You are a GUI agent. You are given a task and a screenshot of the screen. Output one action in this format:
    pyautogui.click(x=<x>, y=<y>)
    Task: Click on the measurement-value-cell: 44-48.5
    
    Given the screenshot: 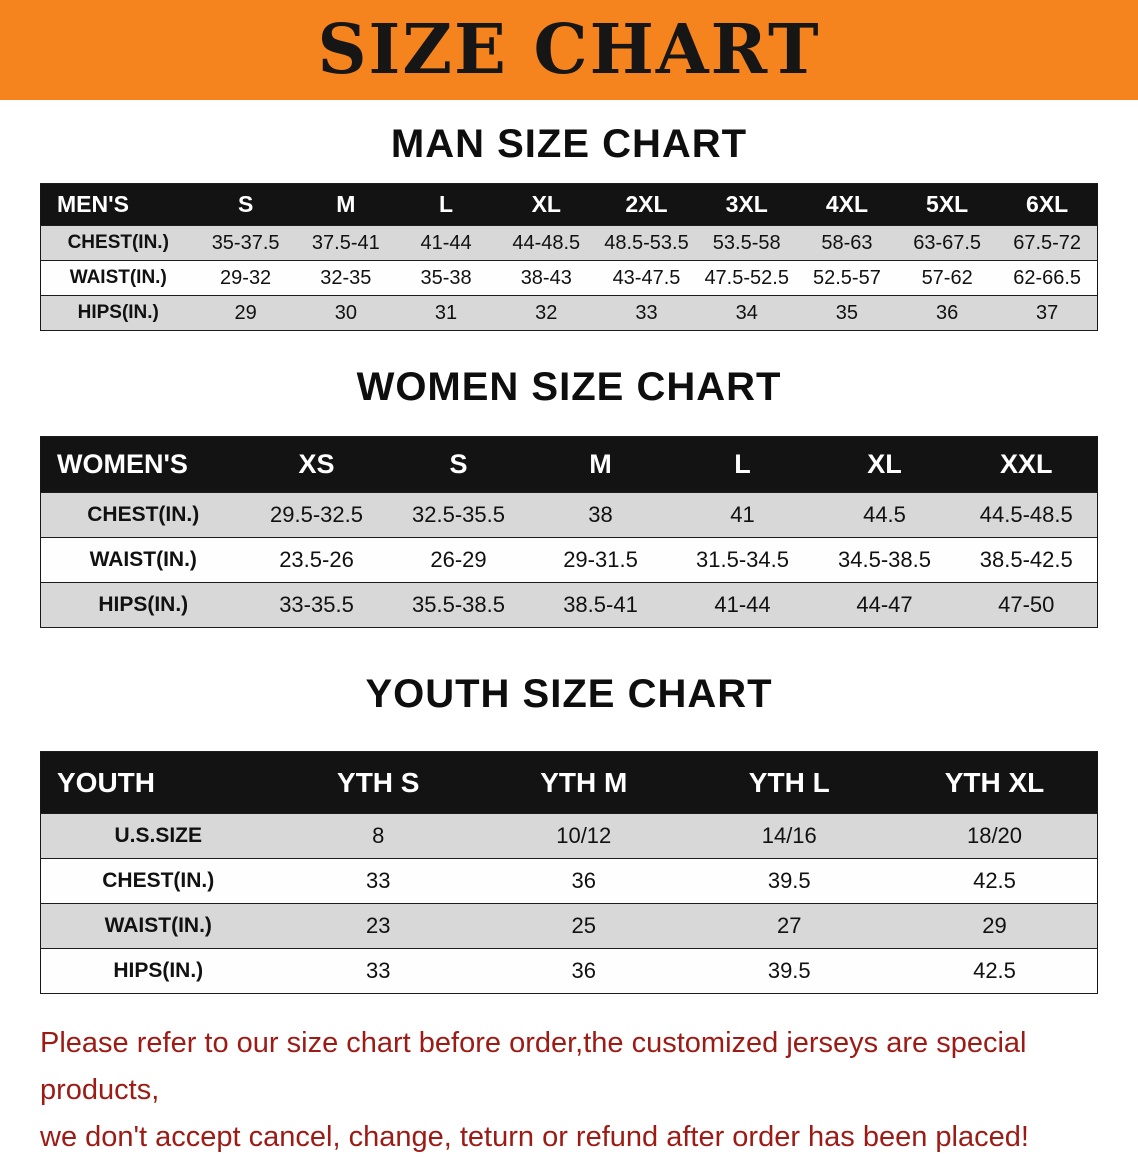 What is the action you would take?
    pyautogui.click(x=546, y=243)
    